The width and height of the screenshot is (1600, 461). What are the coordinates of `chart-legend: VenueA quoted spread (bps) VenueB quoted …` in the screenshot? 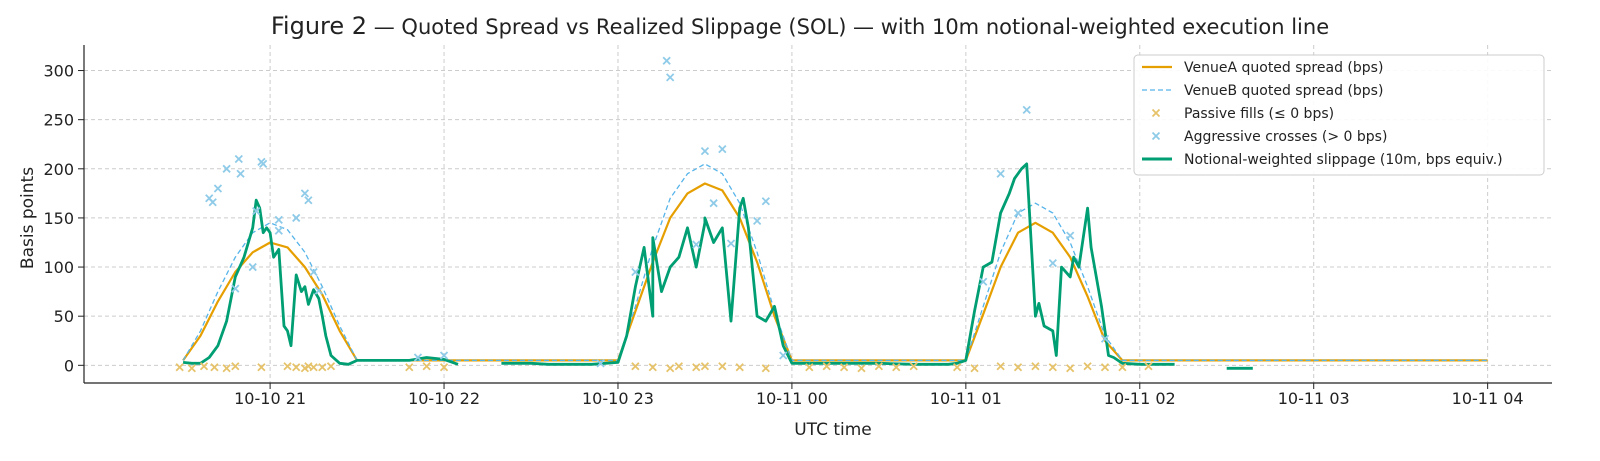 It's located at (1339, 115).